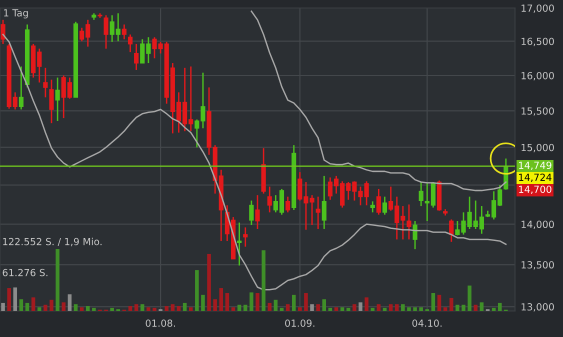 Image resolution: width=563 pixels, height=337 pixels. I want to click on y-tick-label: 17,000, so click(538, 8).